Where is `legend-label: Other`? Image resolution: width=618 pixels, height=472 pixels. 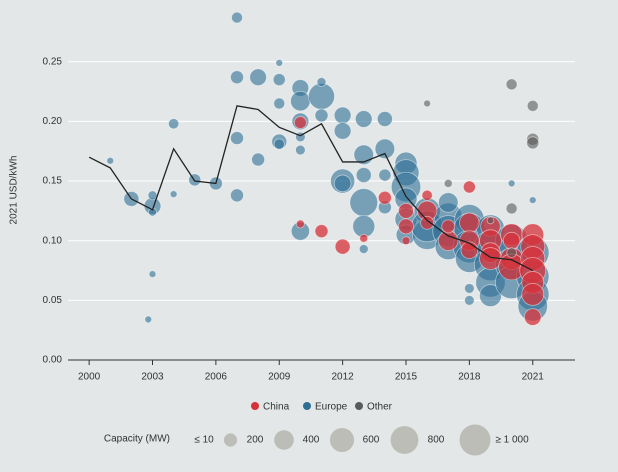 legend-label: Other is located at coordinates (380, 407).